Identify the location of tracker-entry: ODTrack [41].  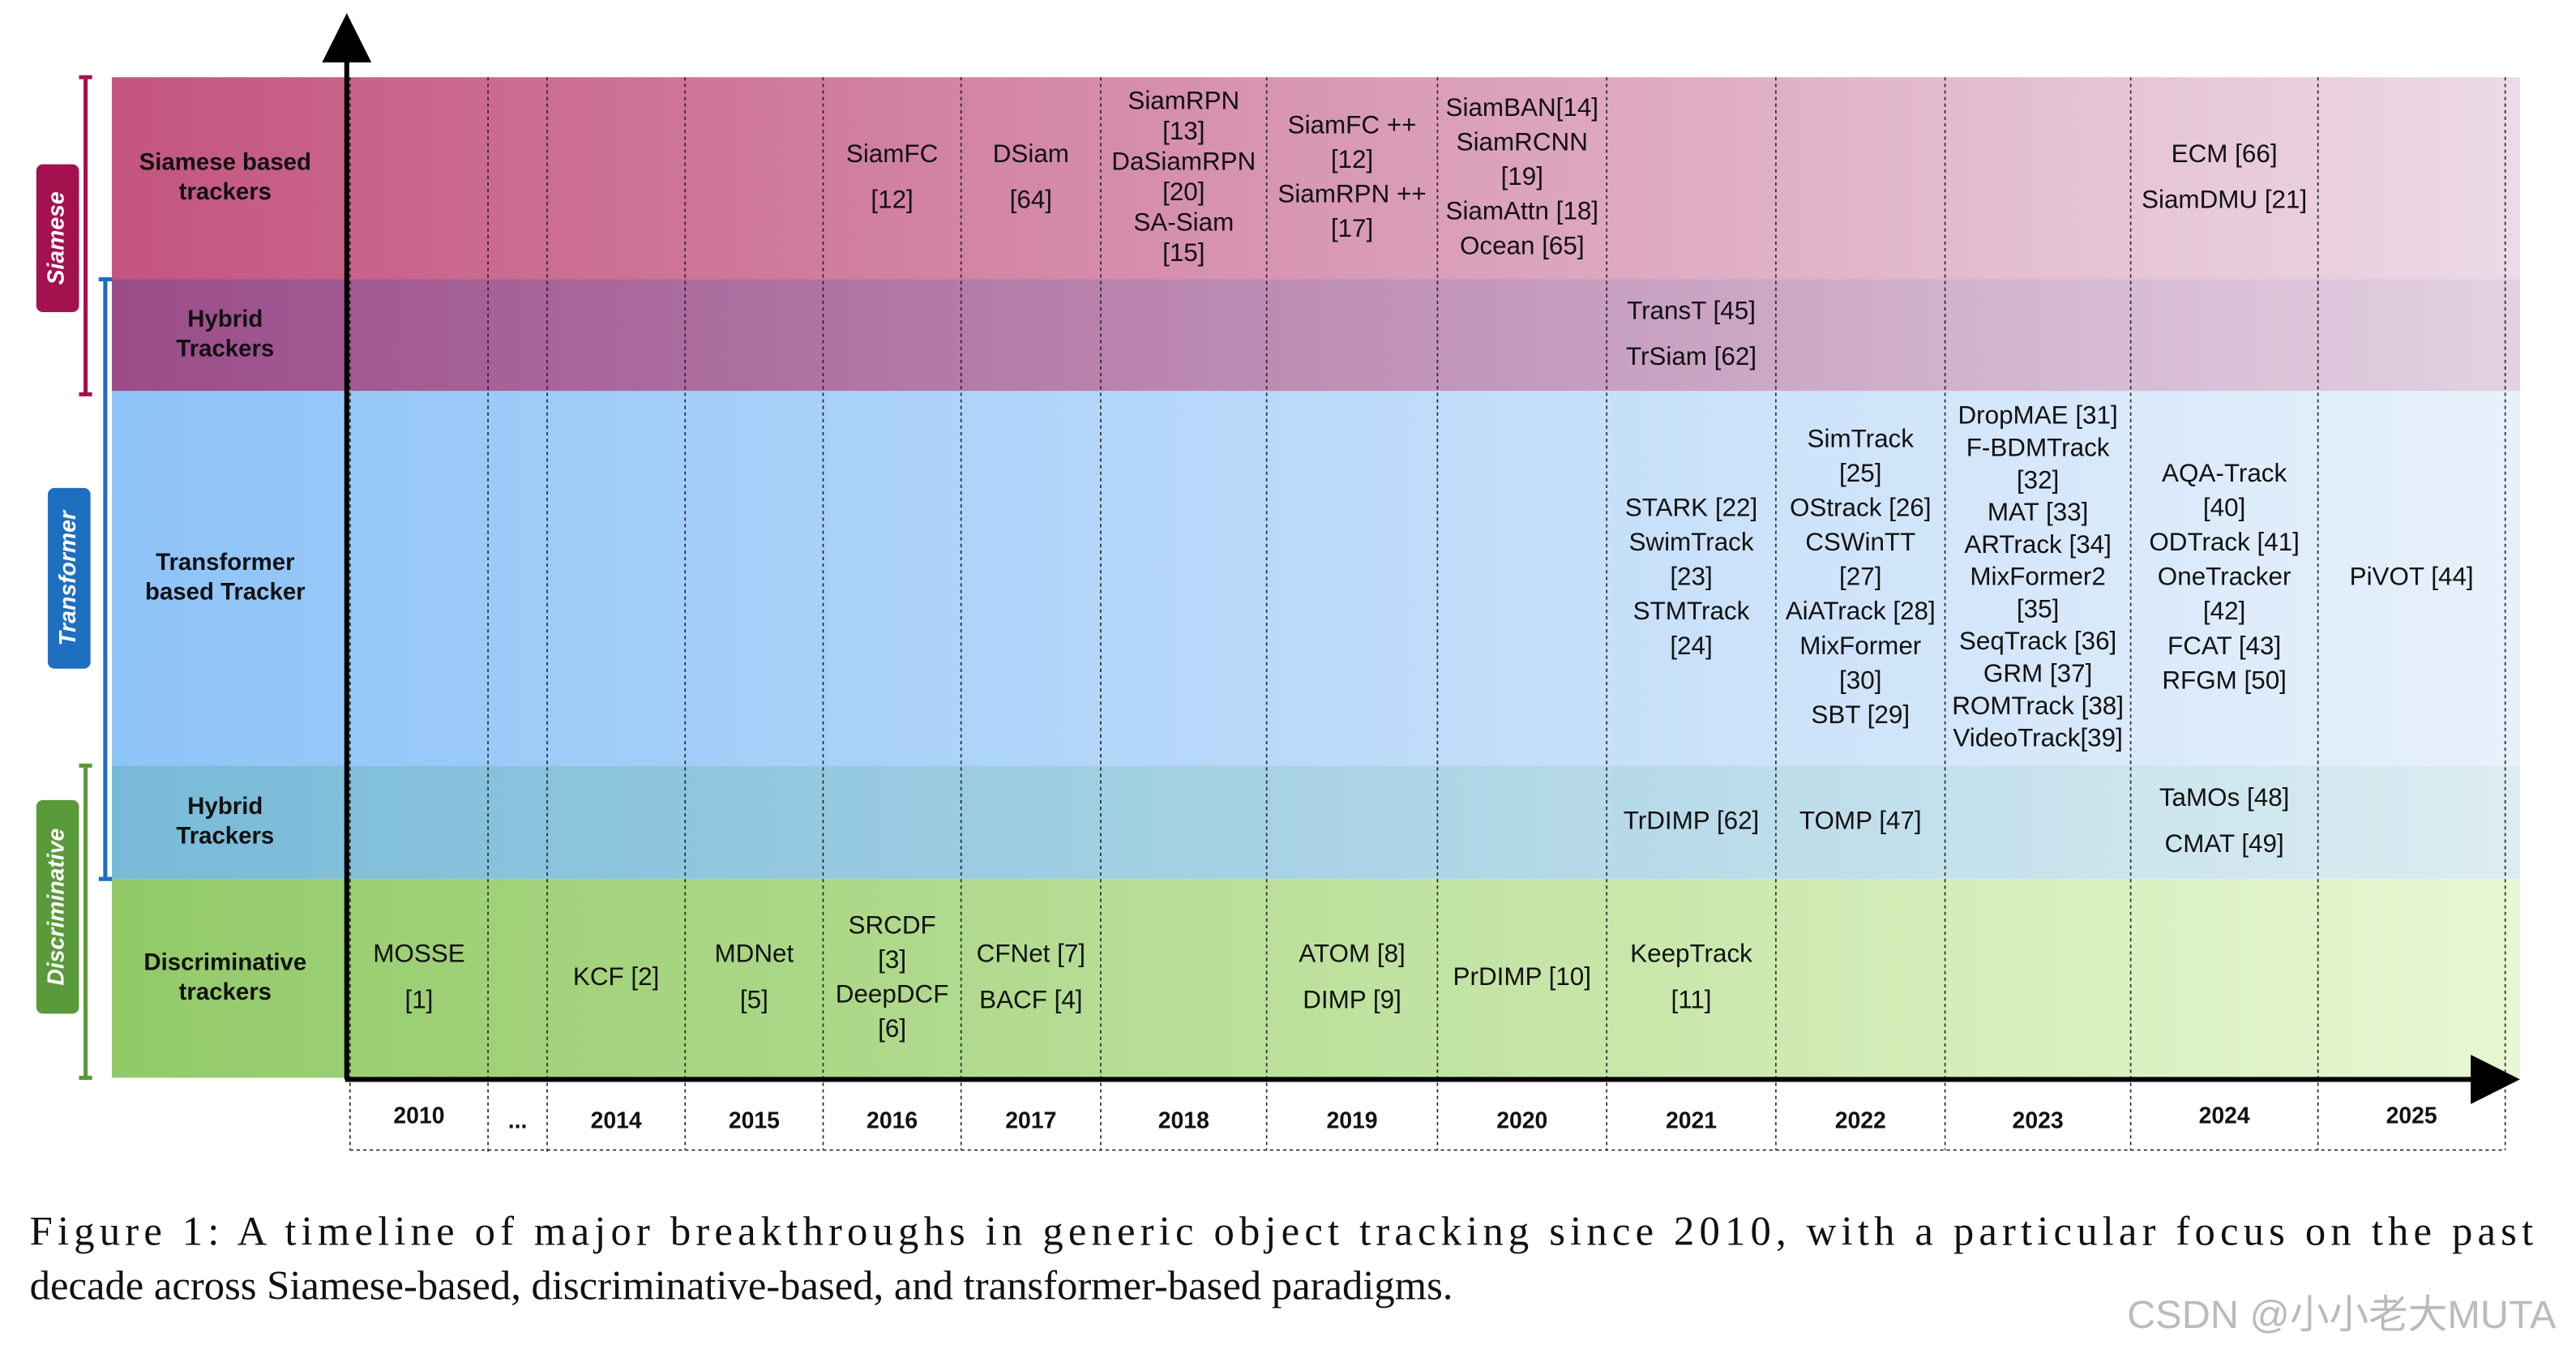
(2224, 542).